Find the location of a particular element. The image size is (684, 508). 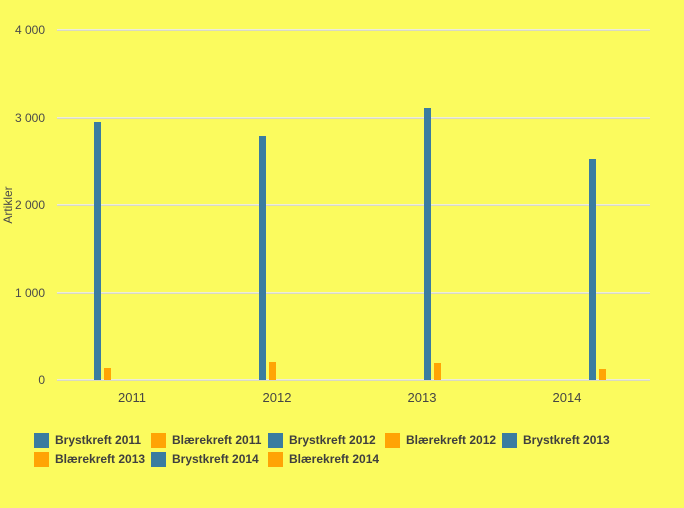

ytick-label: 4 000 is located at coordinates (29, 30).